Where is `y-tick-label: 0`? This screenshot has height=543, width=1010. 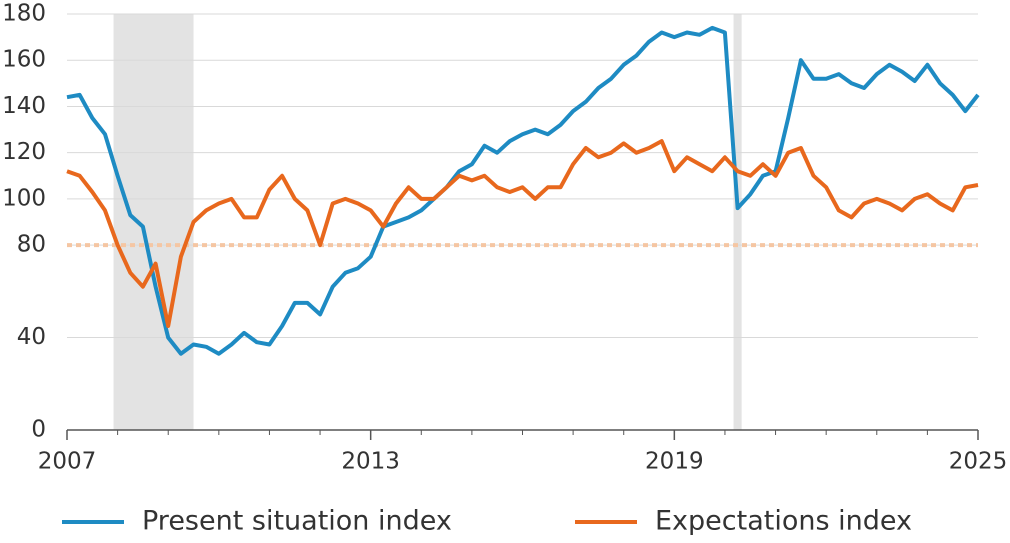 y-tick-label: 0 is located at coordinates (38, 430).